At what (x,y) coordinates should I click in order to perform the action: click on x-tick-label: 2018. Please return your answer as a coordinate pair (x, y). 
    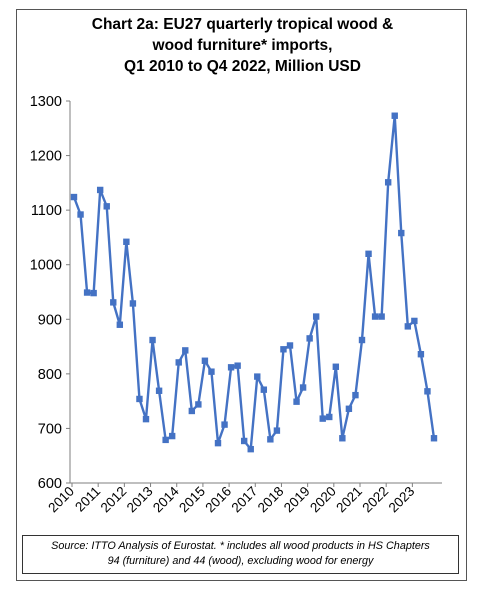
    Looking at the image, I should click on (271, 500).